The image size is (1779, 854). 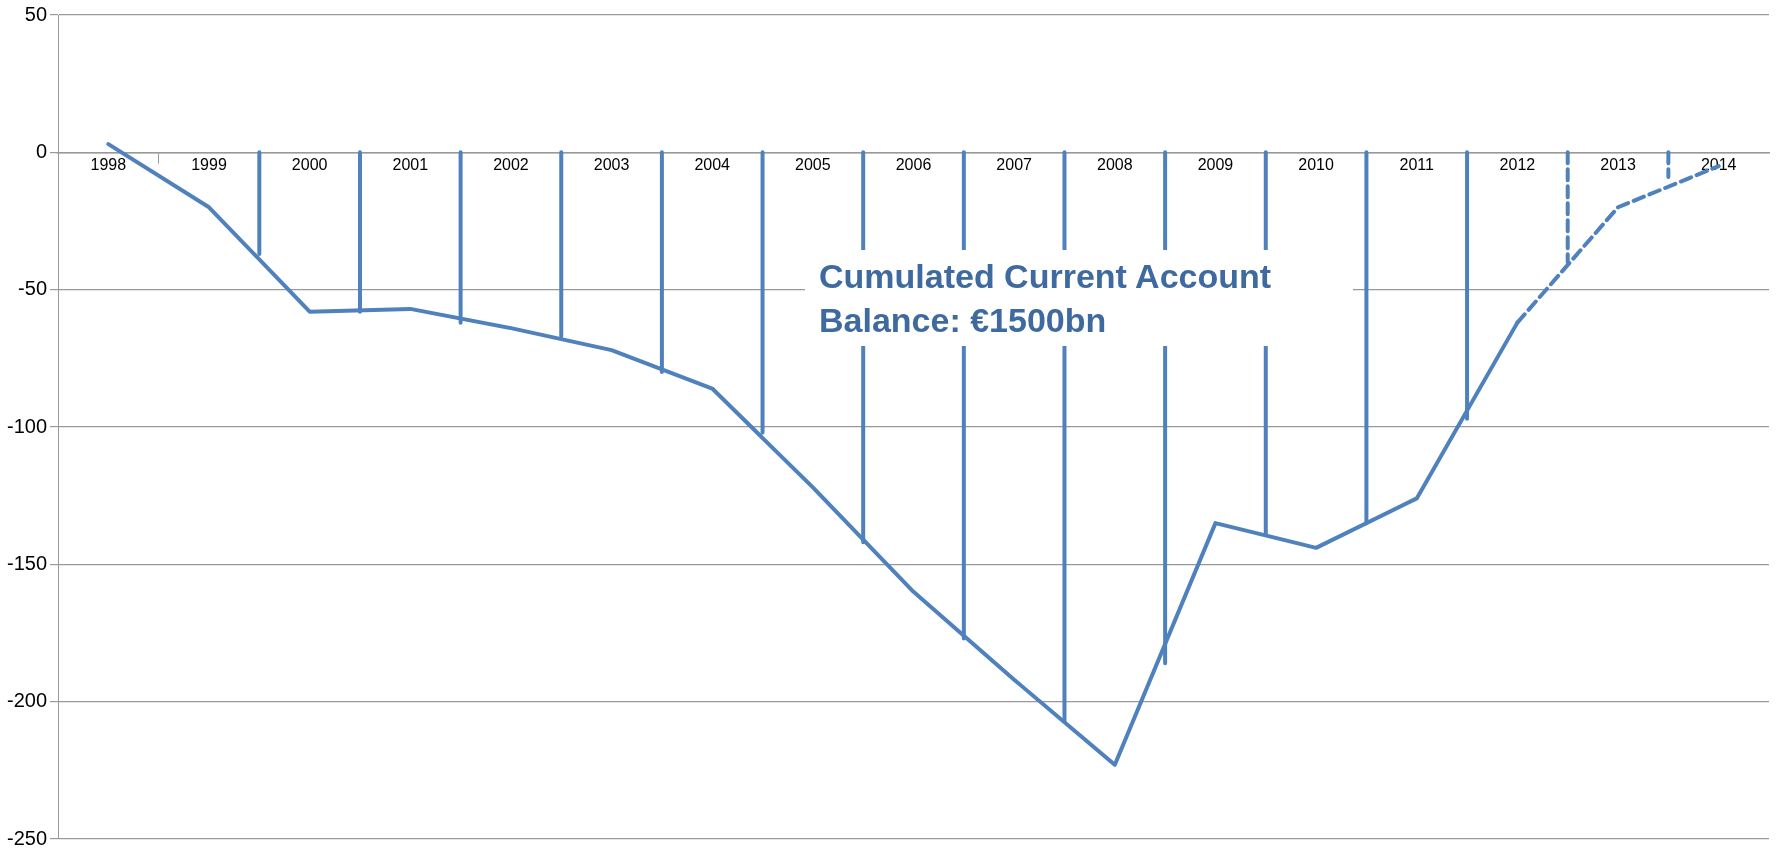 What do you see at coordinates (1014, 165) in the screenshot?
I see `x-tick-label: 2007` at bounding box center [1014, 165].